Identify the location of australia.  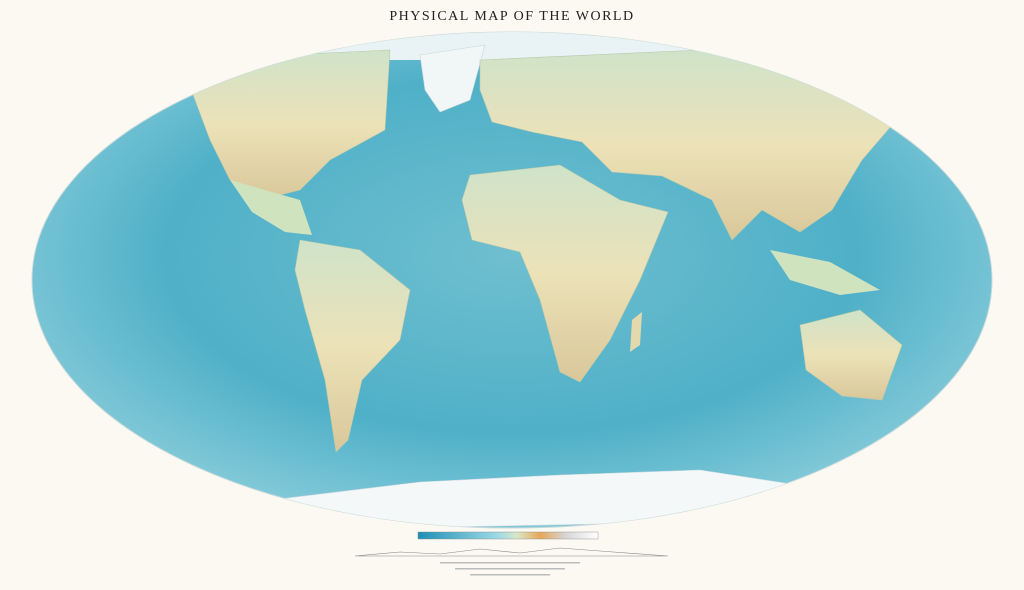
(851, 355).